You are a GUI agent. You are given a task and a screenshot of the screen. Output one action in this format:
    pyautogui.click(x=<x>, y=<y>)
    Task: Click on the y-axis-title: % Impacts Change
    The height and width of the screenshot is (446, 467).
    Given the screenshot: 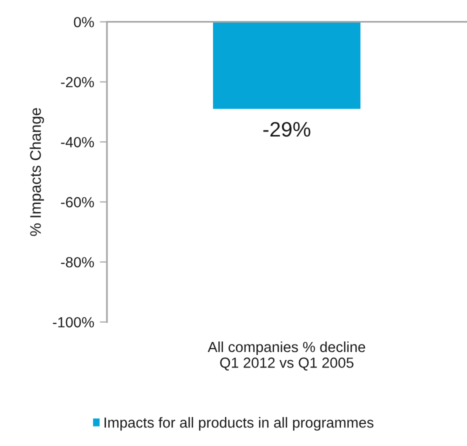 What is the action you would take?
    pyautogui.click(x=37, y=172)
    